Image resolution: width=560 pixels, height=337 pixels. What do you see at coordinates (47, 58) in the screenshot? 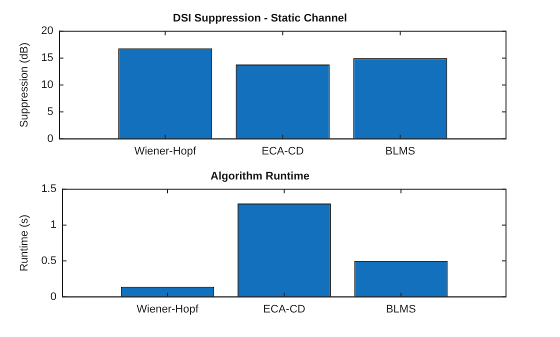
I see `y-tick-label: 15` at bounding box center [47, 58].